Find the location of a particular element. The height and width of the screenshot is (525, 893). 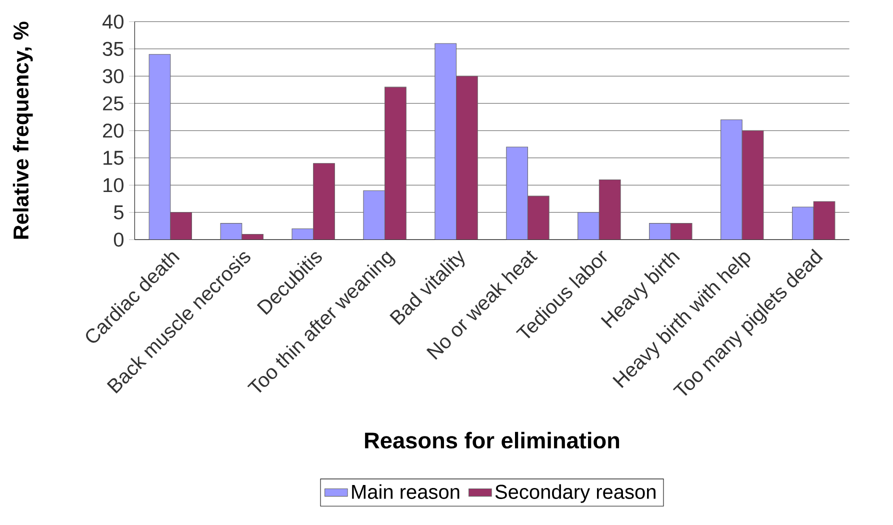

y-tick-label: 0 is located at coordinates (119, 239).